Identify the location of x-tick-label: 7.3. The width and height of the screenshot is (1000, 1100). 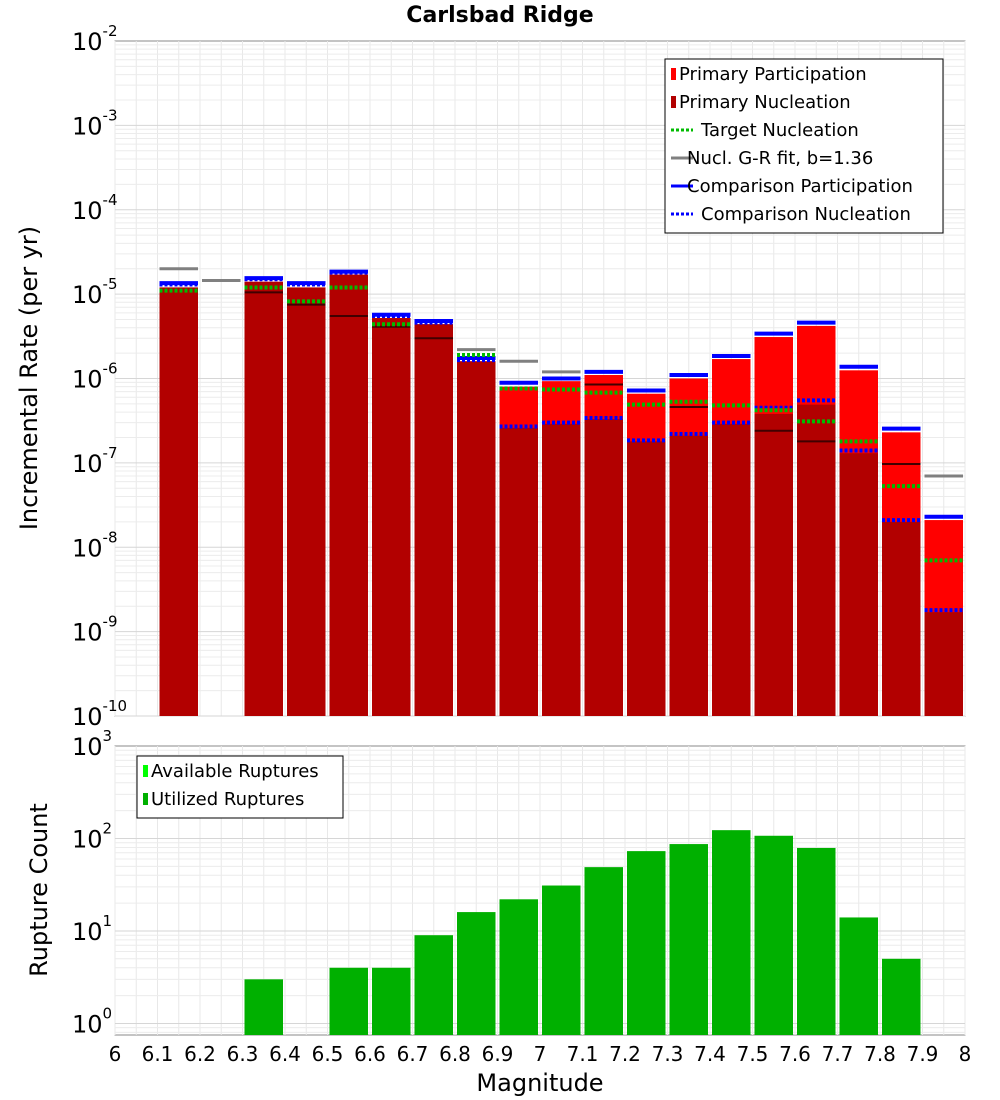
(668, 1054).